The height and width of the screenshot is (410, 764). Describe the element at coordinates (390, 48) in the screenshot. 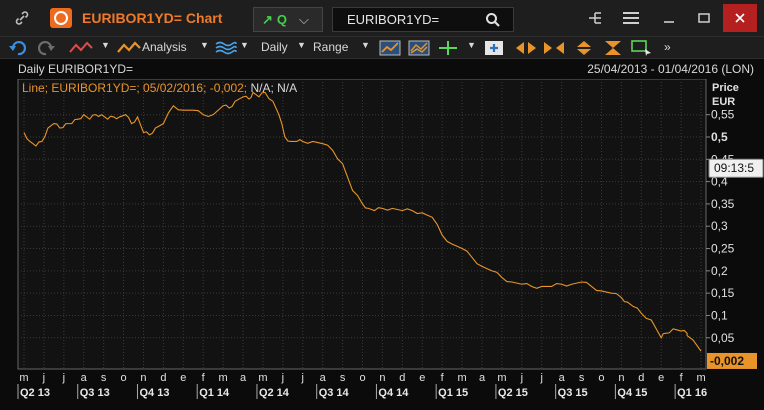

I see `chart-view-icon` at that location.